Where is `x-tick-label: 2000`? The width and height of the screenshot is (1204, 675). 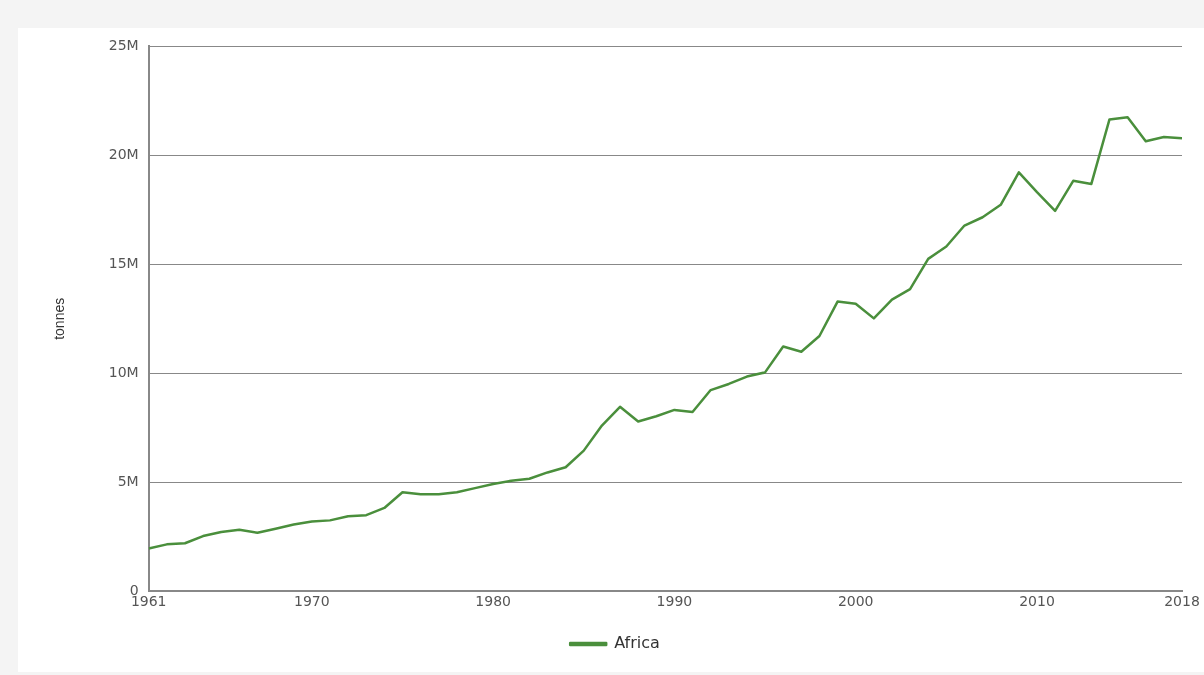
x-tick-label: 2000 is located at coordinates (855, 601).